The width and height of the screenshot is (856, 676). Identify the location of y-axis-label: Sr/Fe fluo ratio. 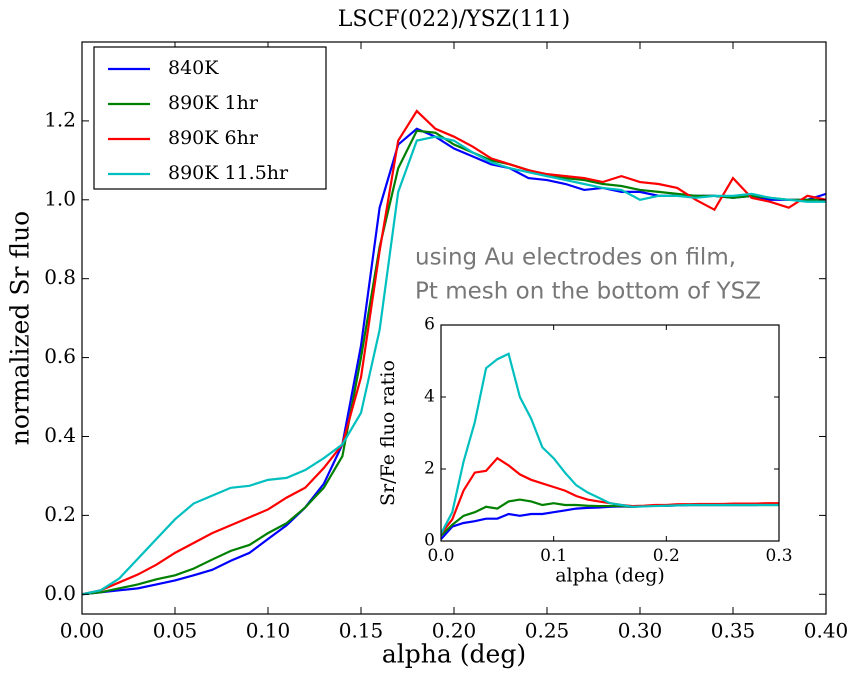
(388, 433).